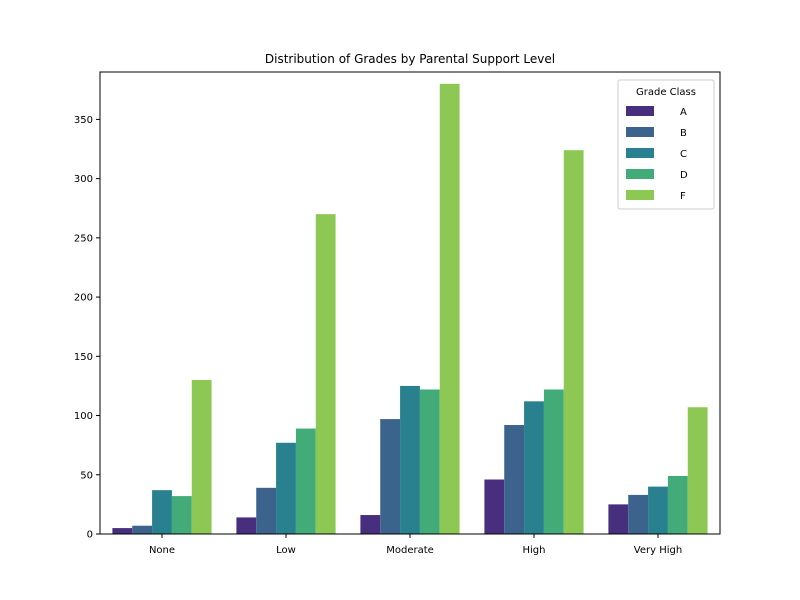 This screenshot has height=600, width=800. I want to click on bar-B-high, so click(514, 479).